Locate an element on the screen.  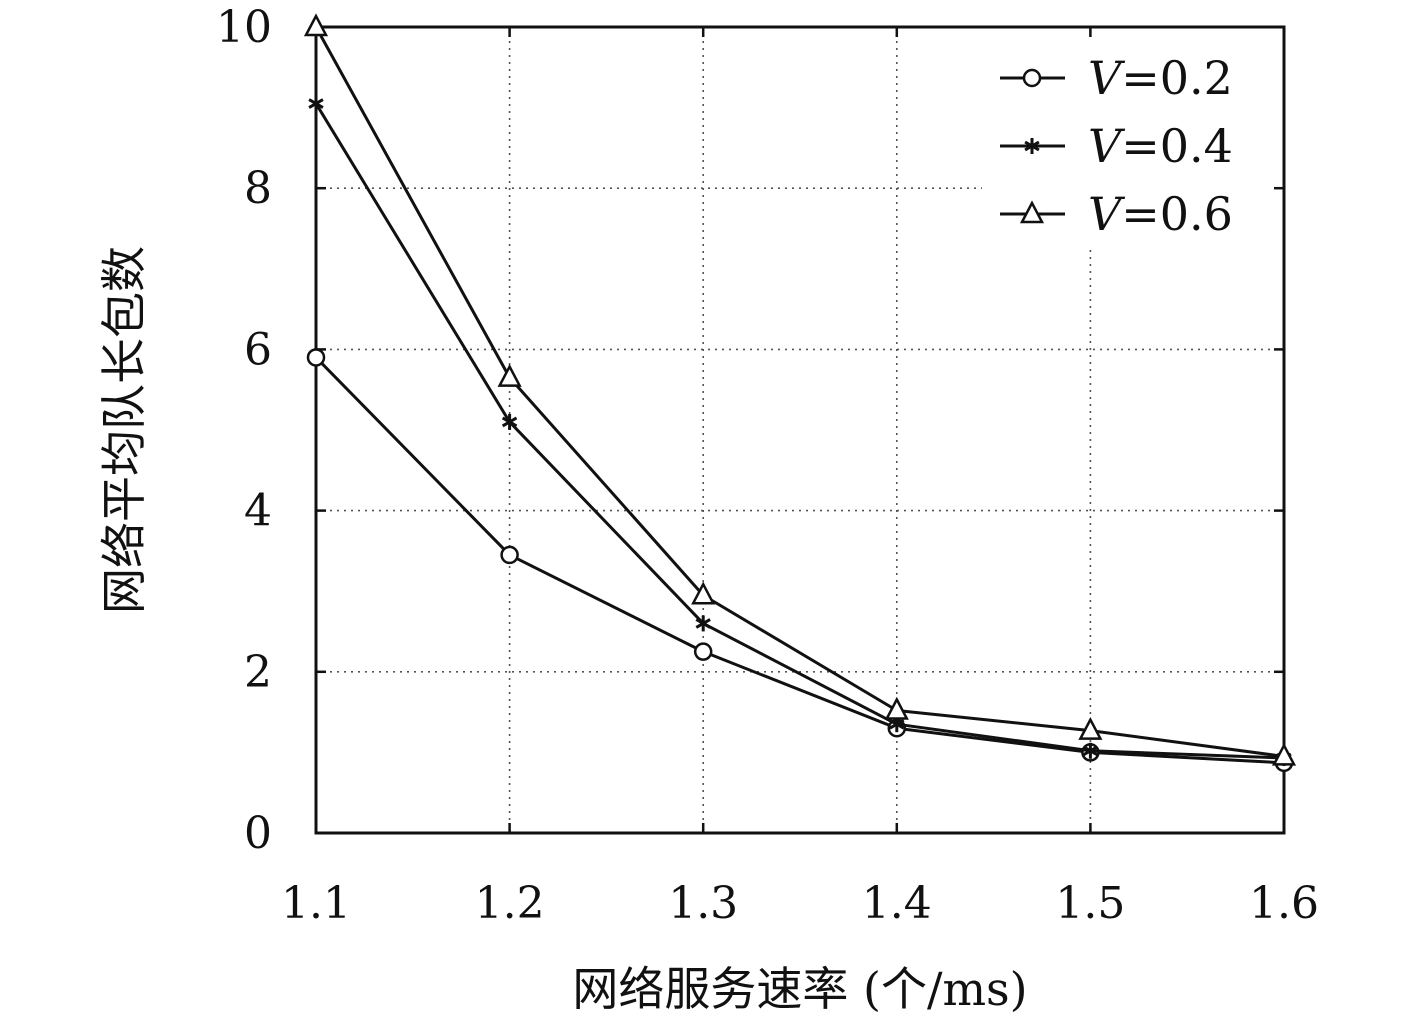
x-tick-label: 1.5 is located at coordinates (1090, 903).